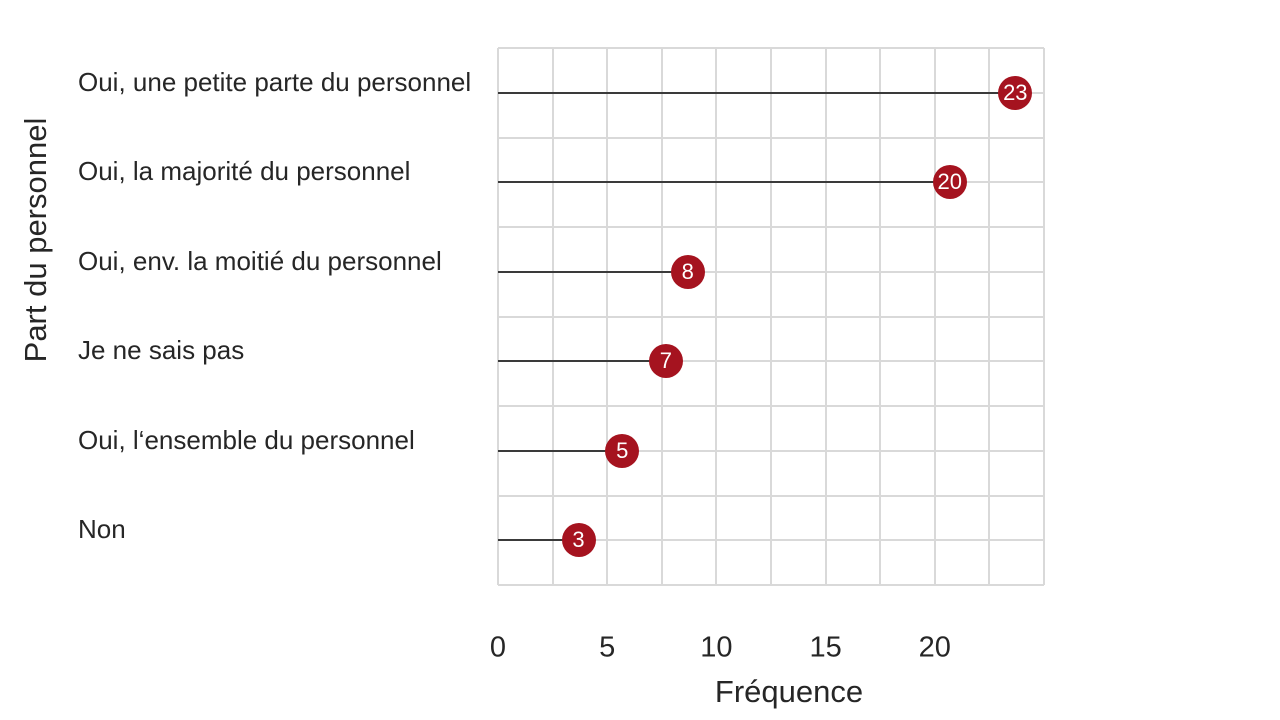 This screenshot has height=720, width=1280. Describe the element at coordinates (1044, 316) in the screenshot. I see `vertical-gridline` at that location.